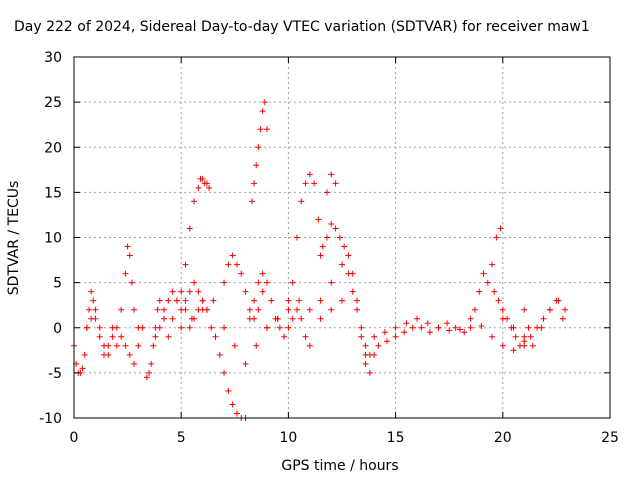  Describe the element at coordinates (14, 238) in the screenshot. I see `y-axis-label: SDTVAR / TECUs` at that location.